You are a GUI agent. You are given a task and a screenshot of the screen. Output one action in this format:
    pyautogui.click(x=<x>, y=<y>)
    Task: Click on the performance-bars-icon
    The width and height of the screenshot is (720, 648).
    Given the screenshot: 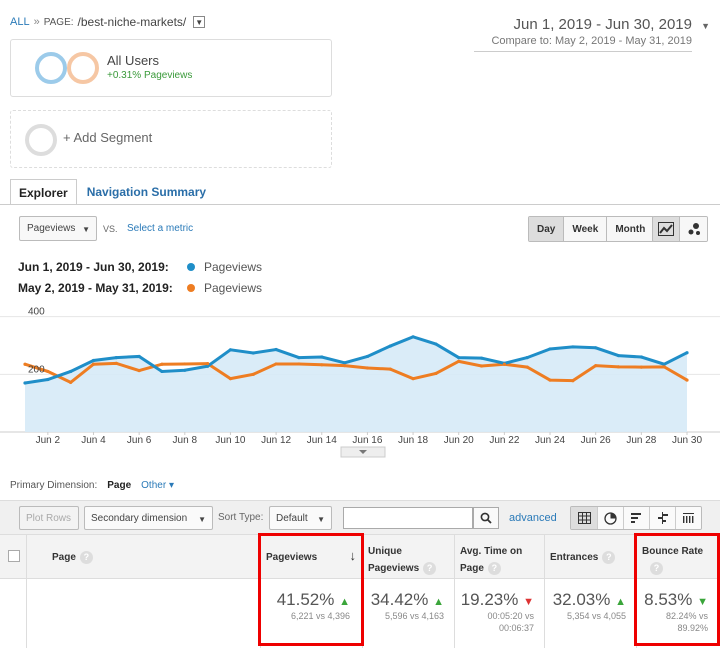 What is the action you would take?
    pyautogui.click(x=636, y=518)
    